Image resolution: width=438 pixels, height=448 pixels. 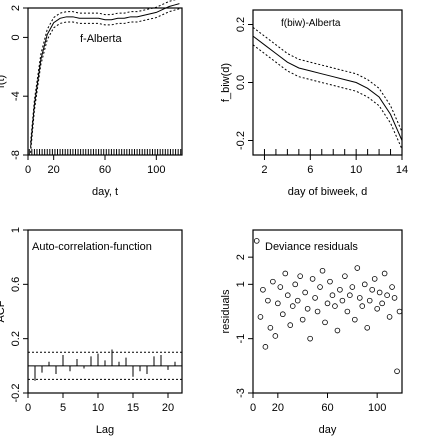 I want to click on p1-lower-band, so click(x=105, y=80).